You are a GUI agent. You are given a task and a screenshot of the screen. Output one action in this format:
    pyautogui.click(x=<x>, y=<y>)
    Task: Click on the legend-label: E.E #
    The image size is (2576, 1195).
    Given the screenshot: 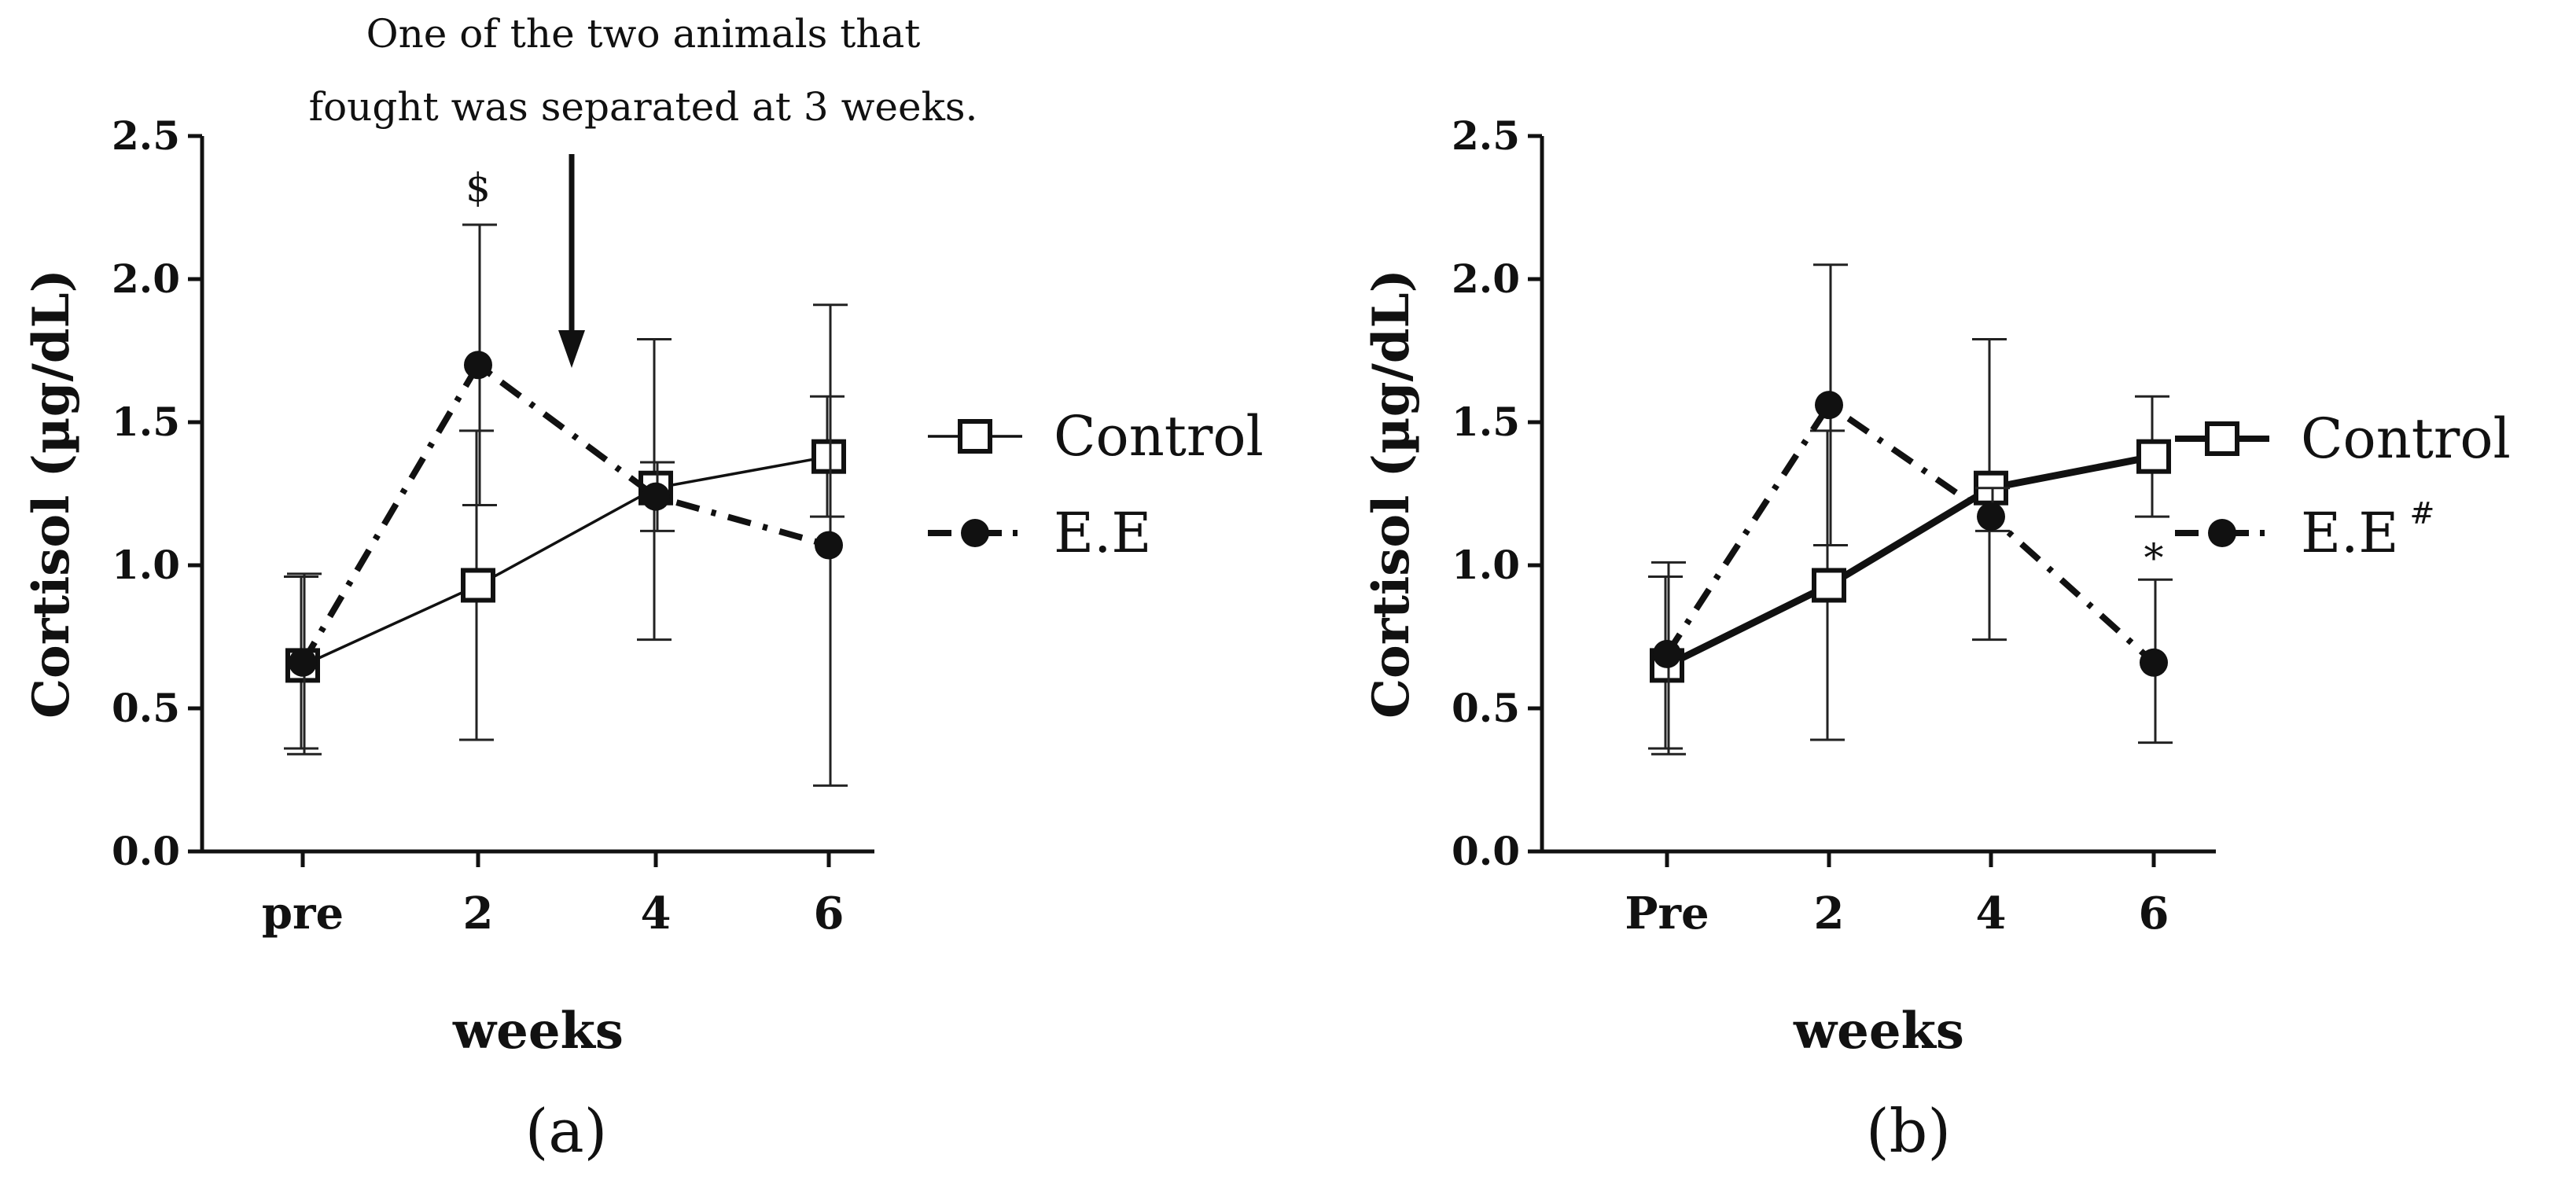 What is the action you would take?
    pyautogui.click(x=2367, y=530)
    